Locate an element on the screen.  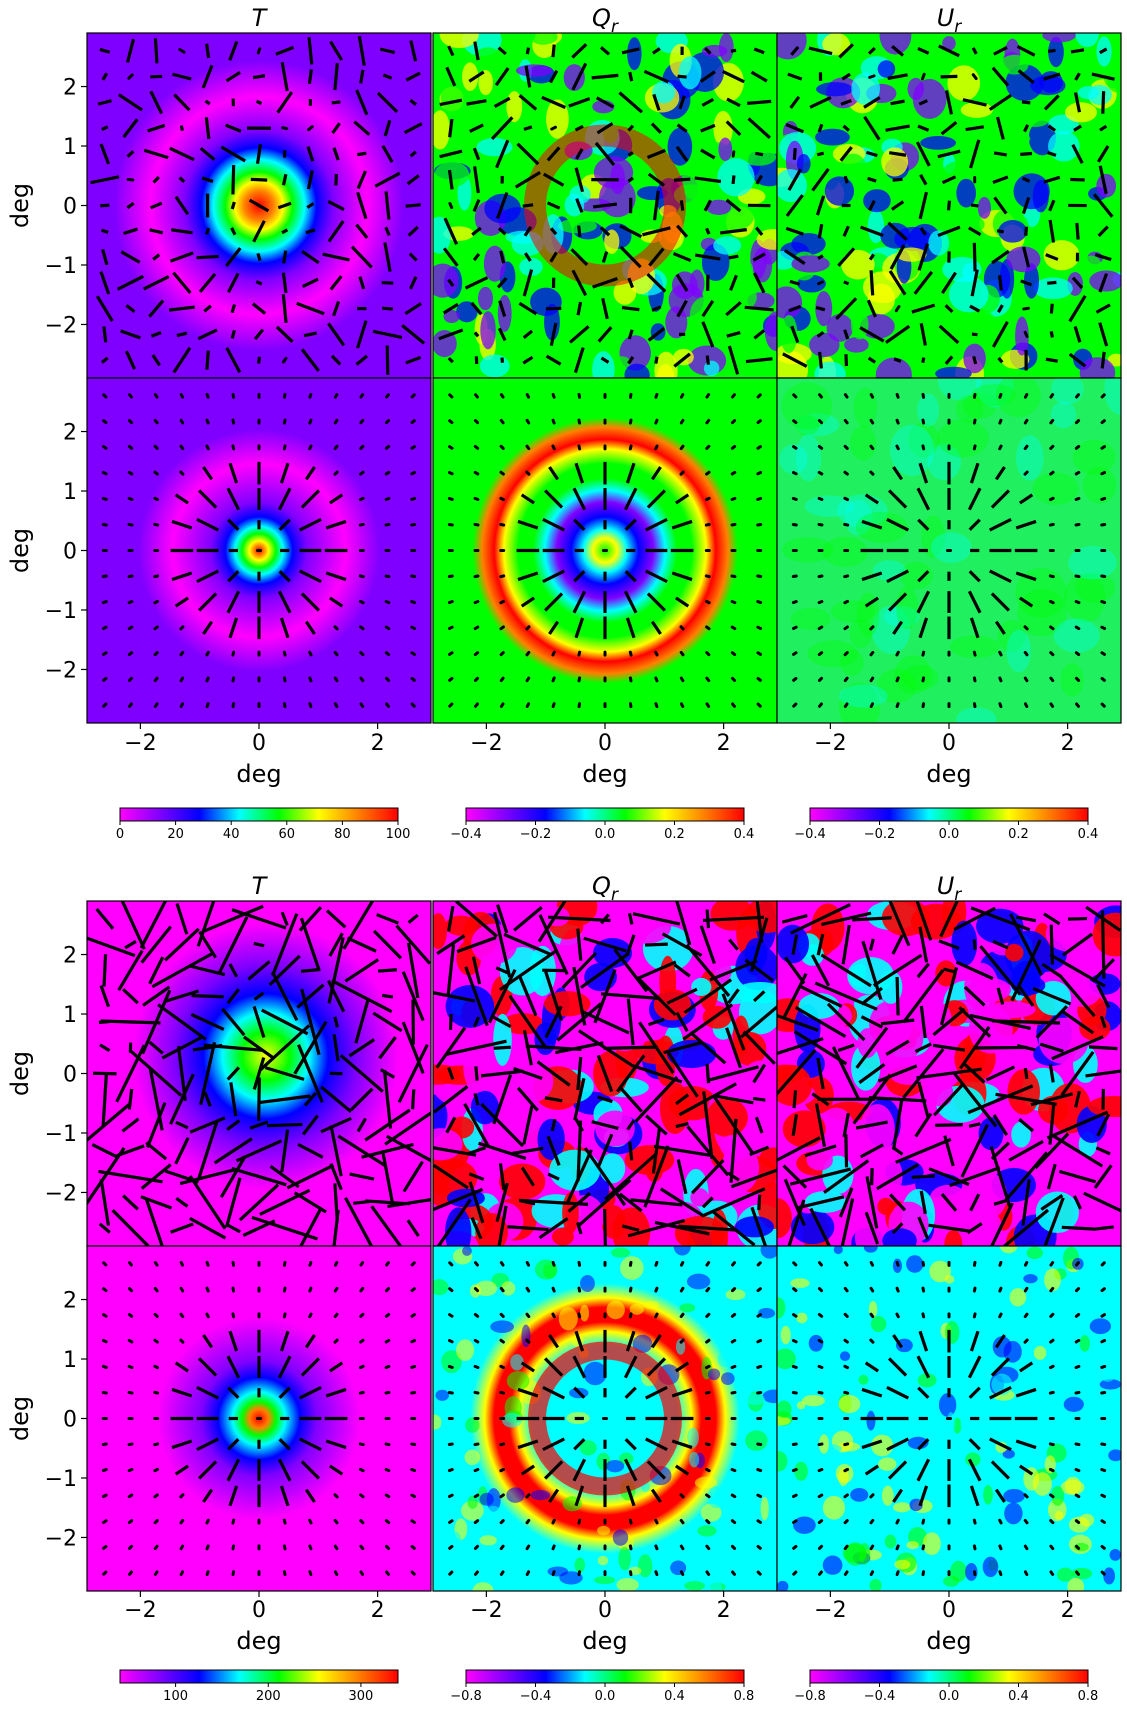
colorbar-tick-label: 200 is located at coordinates (268, 1696).